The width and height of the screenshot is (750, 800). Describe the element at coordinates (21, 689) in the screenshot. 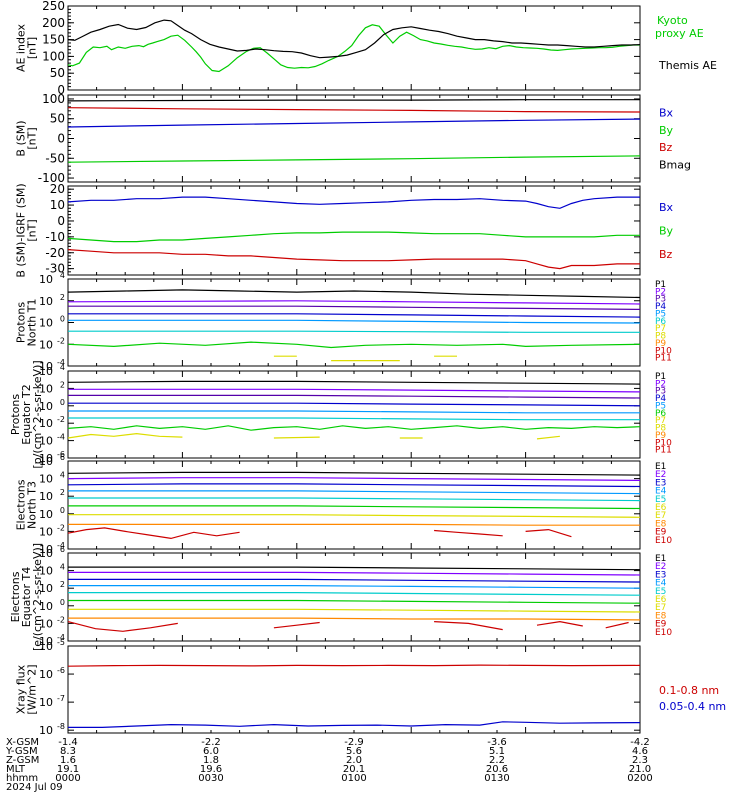

I see `y-axis-label: Xray flux` at that location.